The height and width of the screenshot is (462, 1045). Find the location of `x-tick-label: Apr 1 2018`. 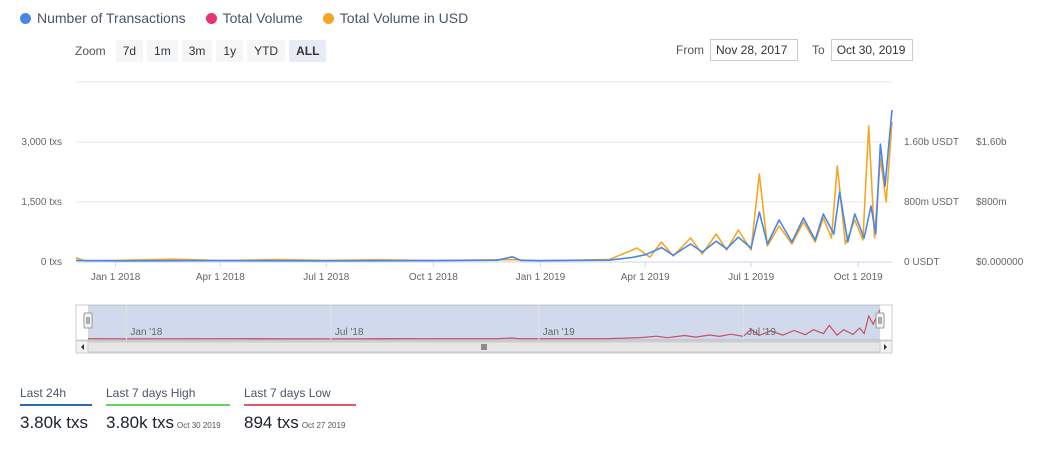

x-tick-label: Apr 1 2018 is located at coordinates (220, 277).